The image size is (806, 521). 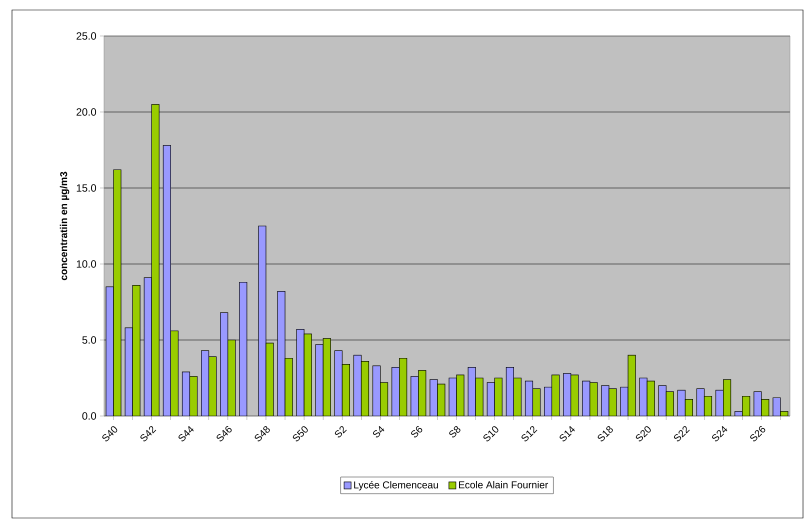 What do you see at coordinates (110, 434) in the screenshot?
I see `x-tick-label: S40` at bounding box center [110, 434].